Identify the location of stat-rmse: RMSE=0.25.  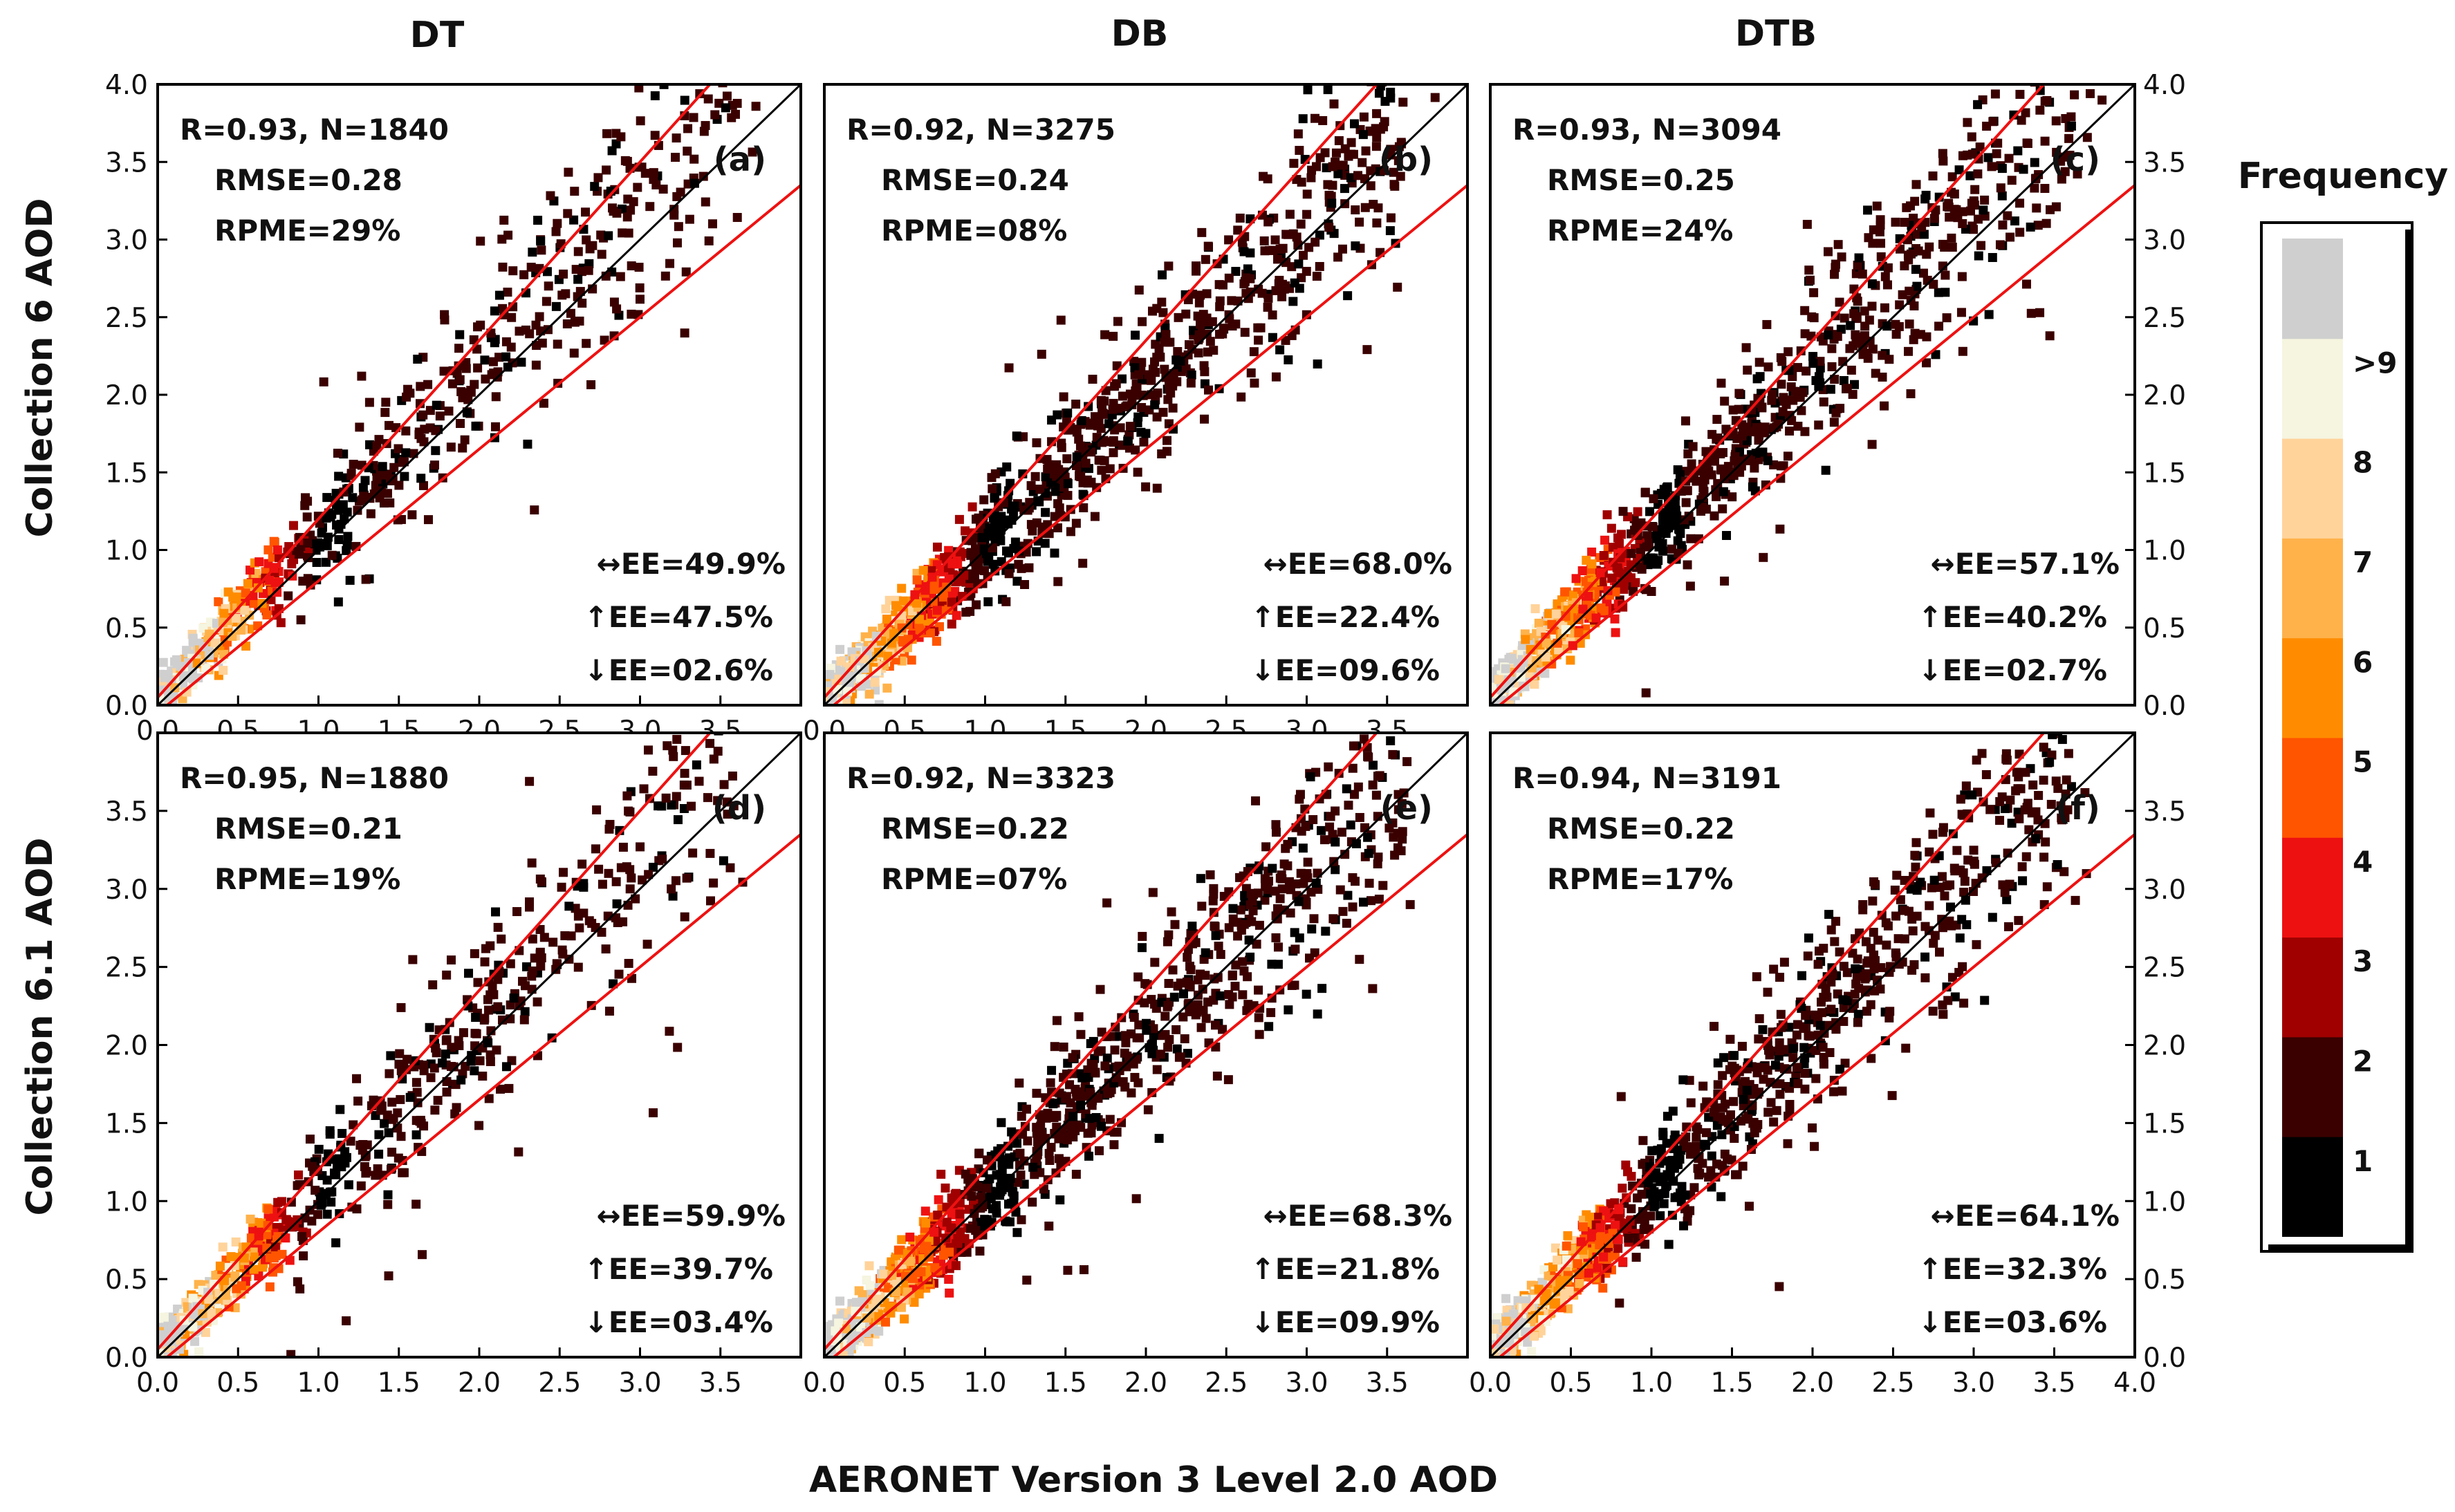
(1641, 180).